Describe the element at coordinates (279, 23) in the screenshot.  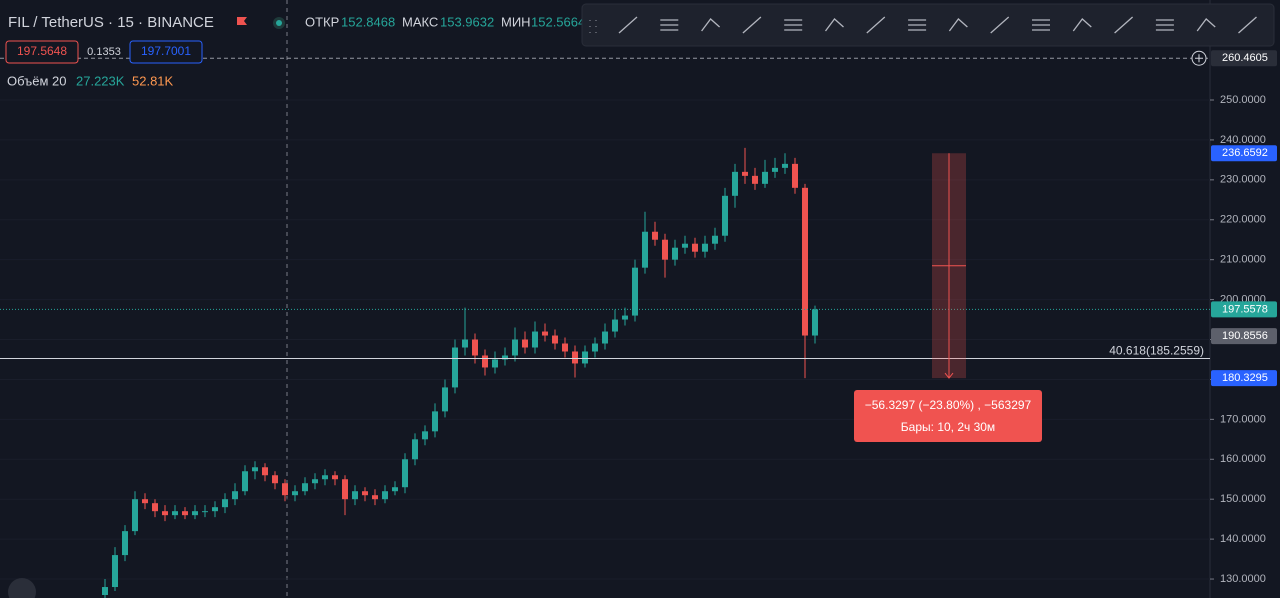
I see `status-dot` at that location.